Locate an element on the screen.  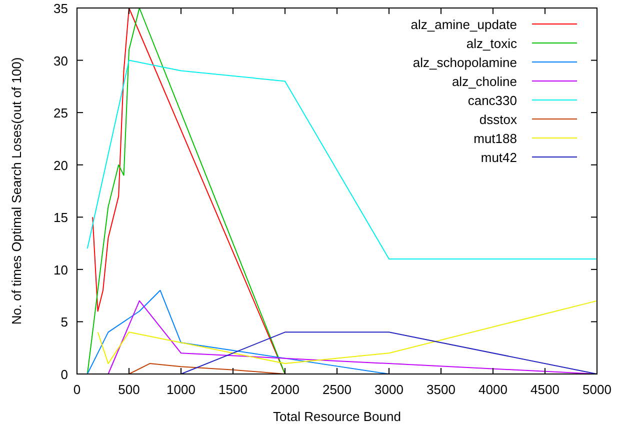
x-tick-label: 2500 is located at coordinates (337, 389).